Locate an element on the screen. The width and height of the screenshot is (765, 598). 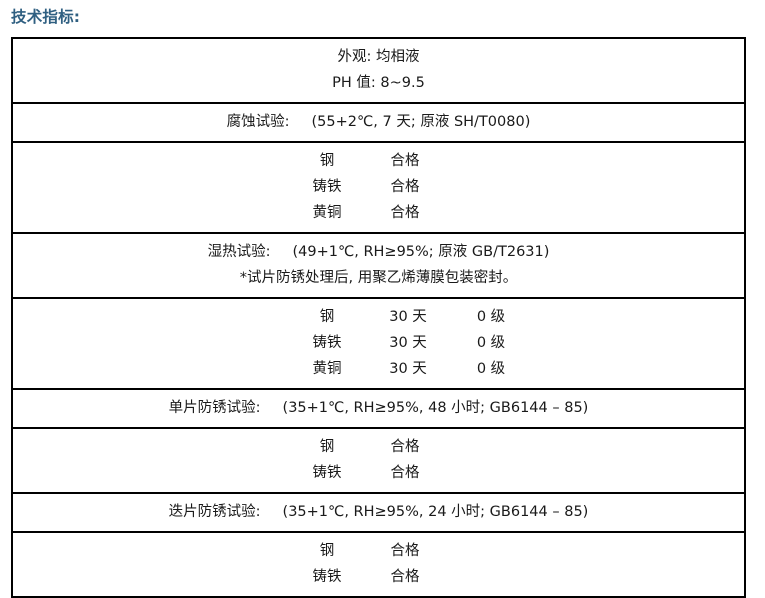
humidity-test-line: 湿热试验: (49+1℃, RH≥95%; 原液 GB/T2631) is located at coordinates (378, 252).